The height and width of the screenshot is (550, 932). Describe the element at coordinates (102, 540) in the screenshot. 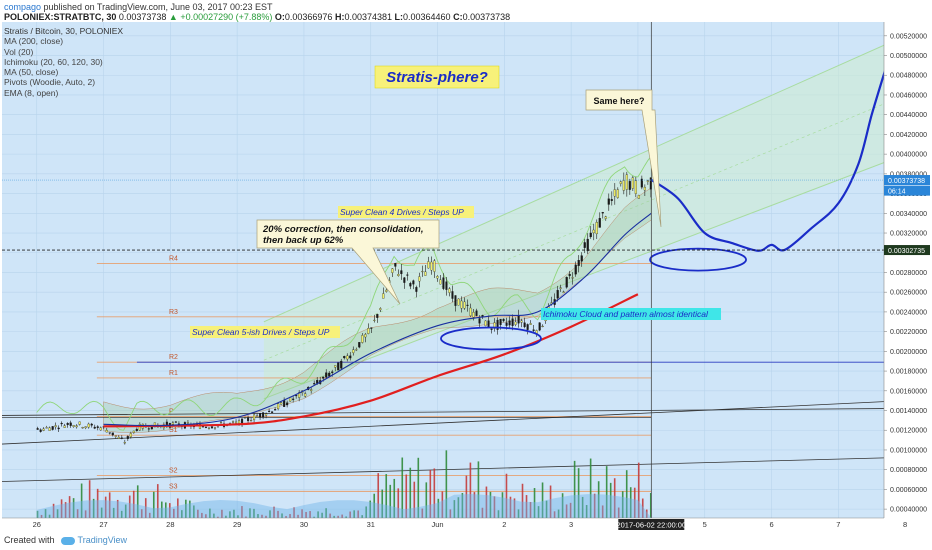

I see `tradingview-brand: TradingView` at that location.